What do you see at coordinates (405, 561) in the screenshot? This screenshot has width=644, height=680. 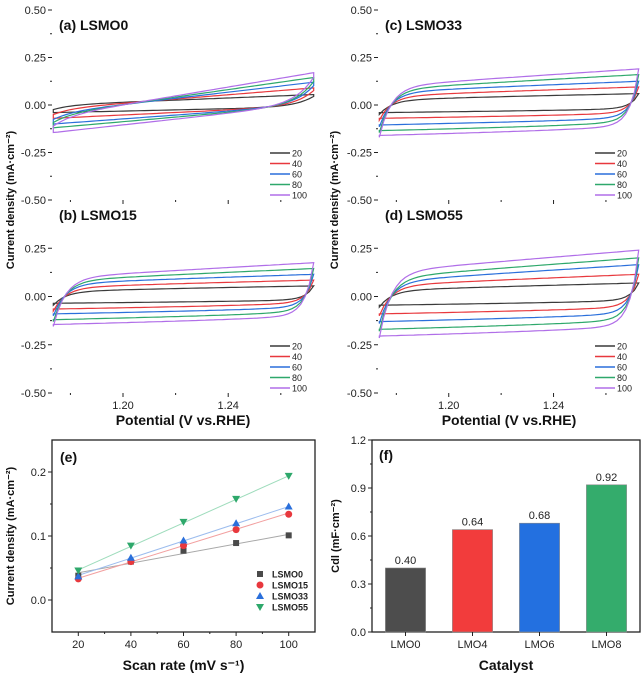 I see `bar-value-label: 0.40` at bounding box center [405, 561].